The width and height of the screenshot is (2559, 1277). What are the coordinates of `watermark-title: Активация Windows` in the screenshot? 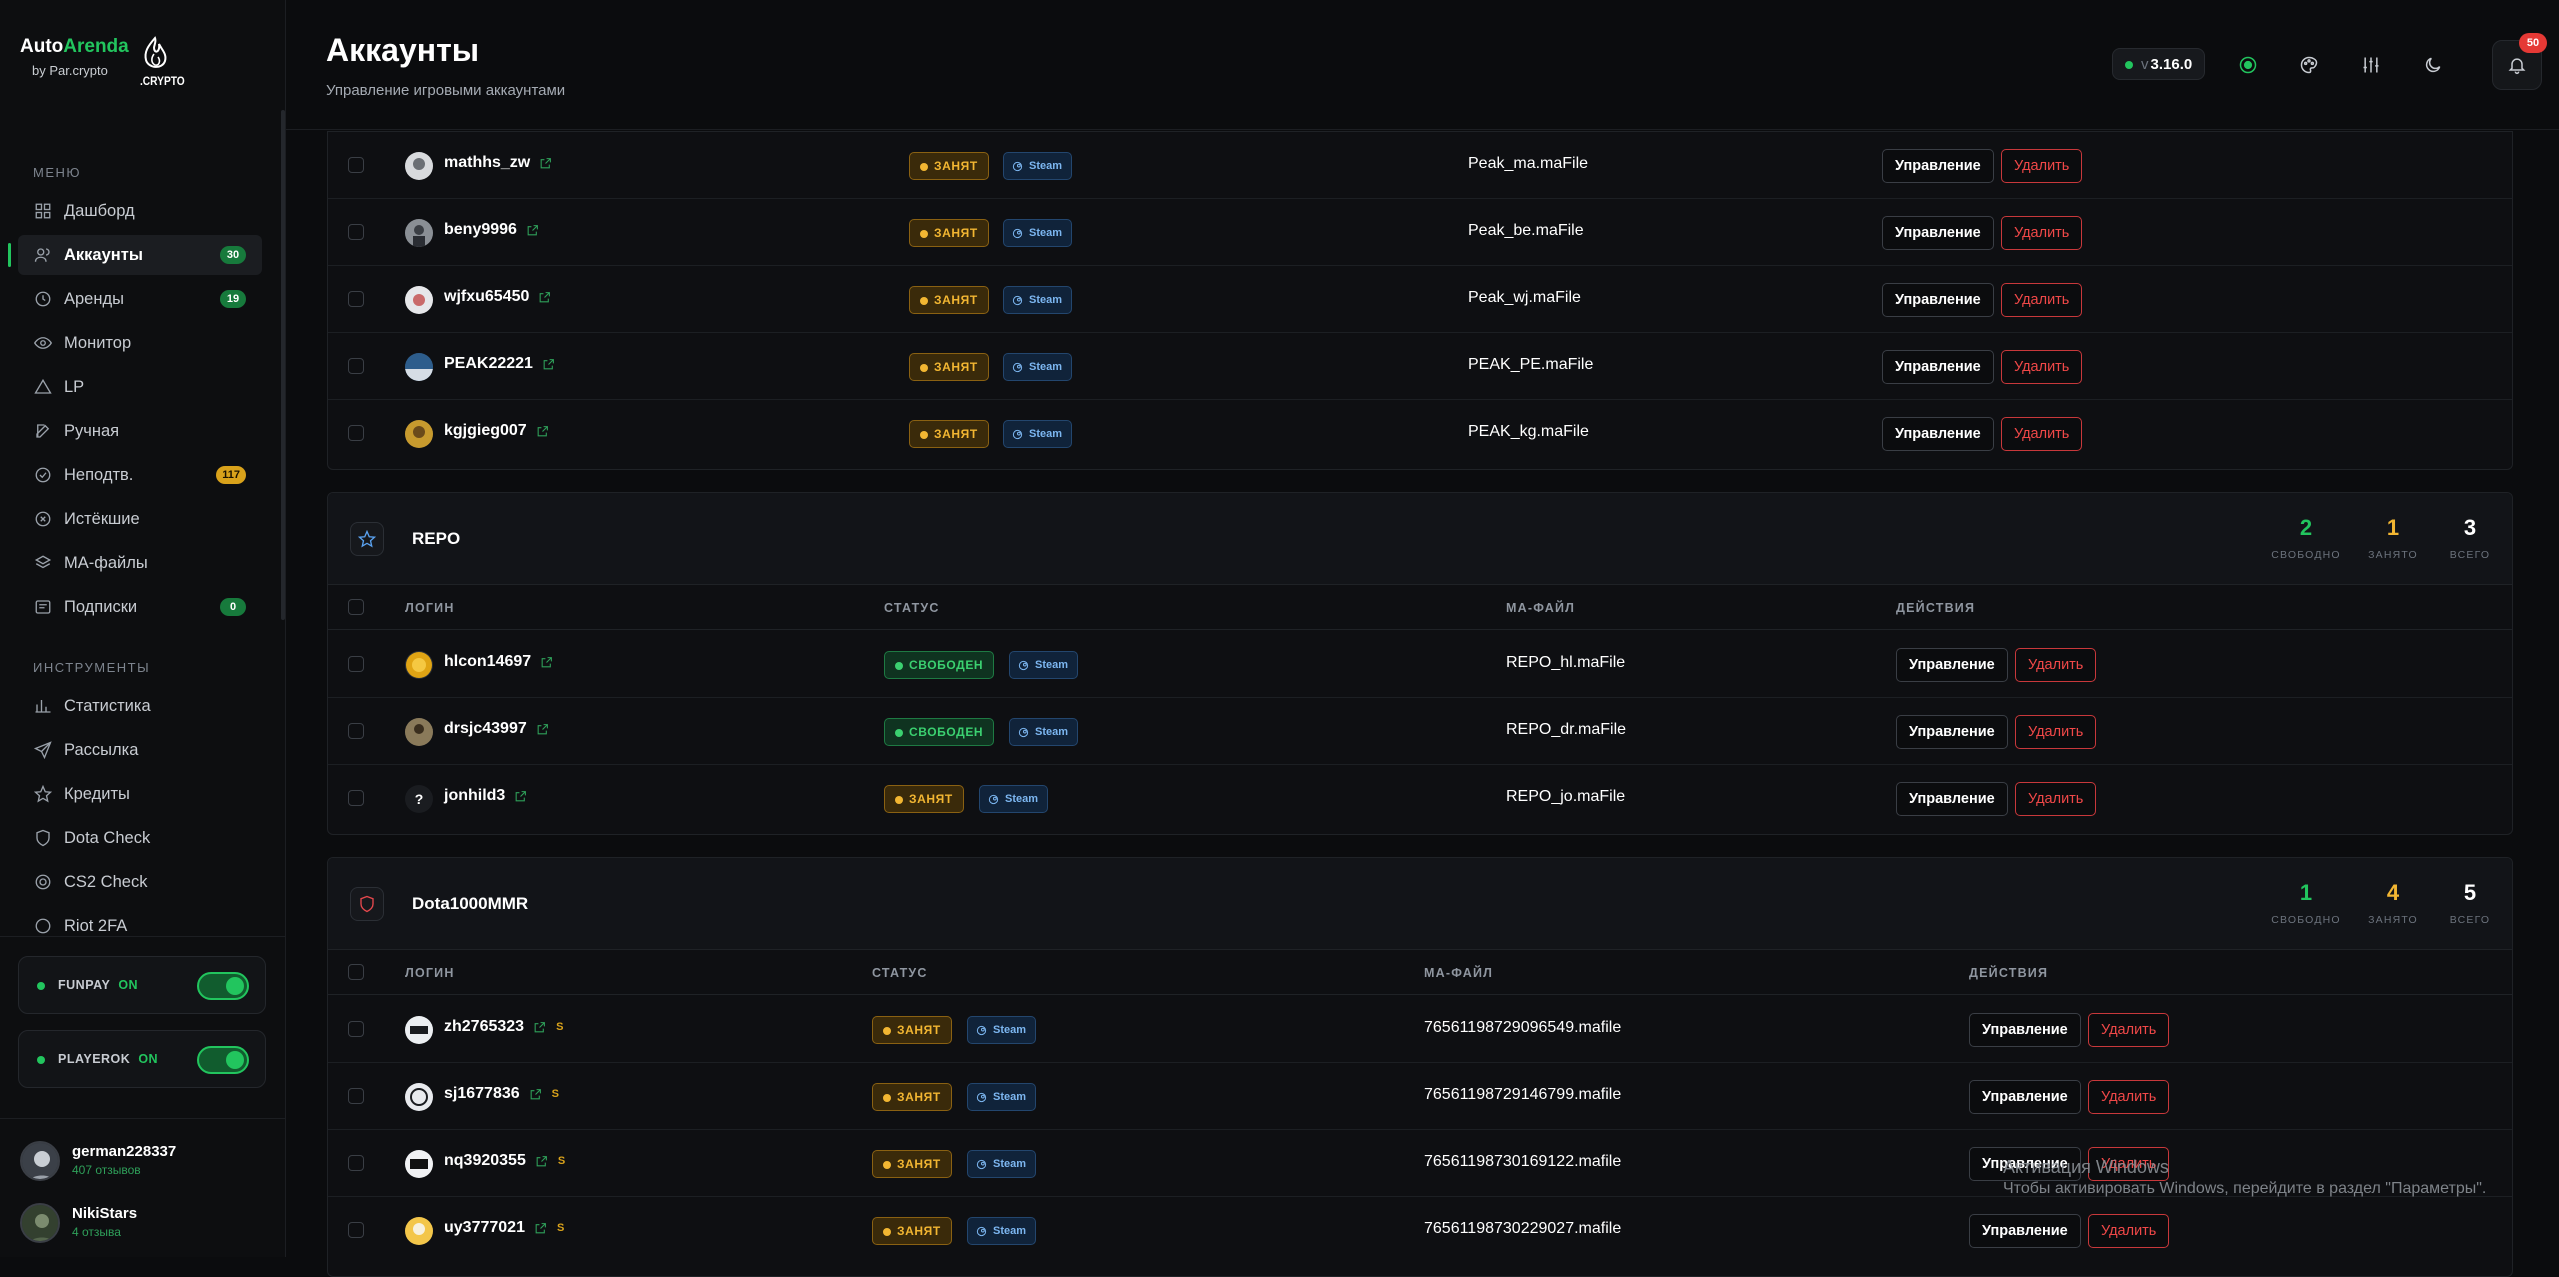 It's located at (2086, 1167).